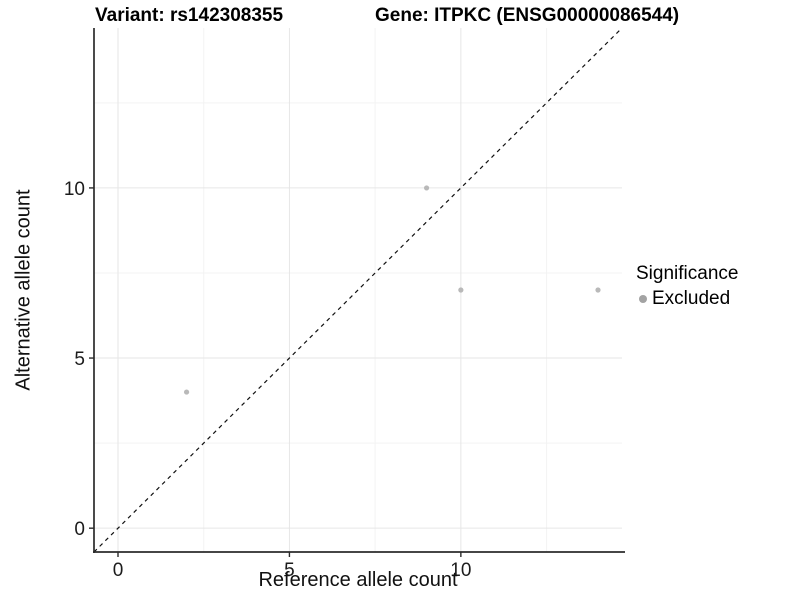 This screenshot has width=800, height=600. What do you see at coordinates (118, 570) in the screenshot?
I see `x-tick-label: 0` at bounding box center [118, 570].